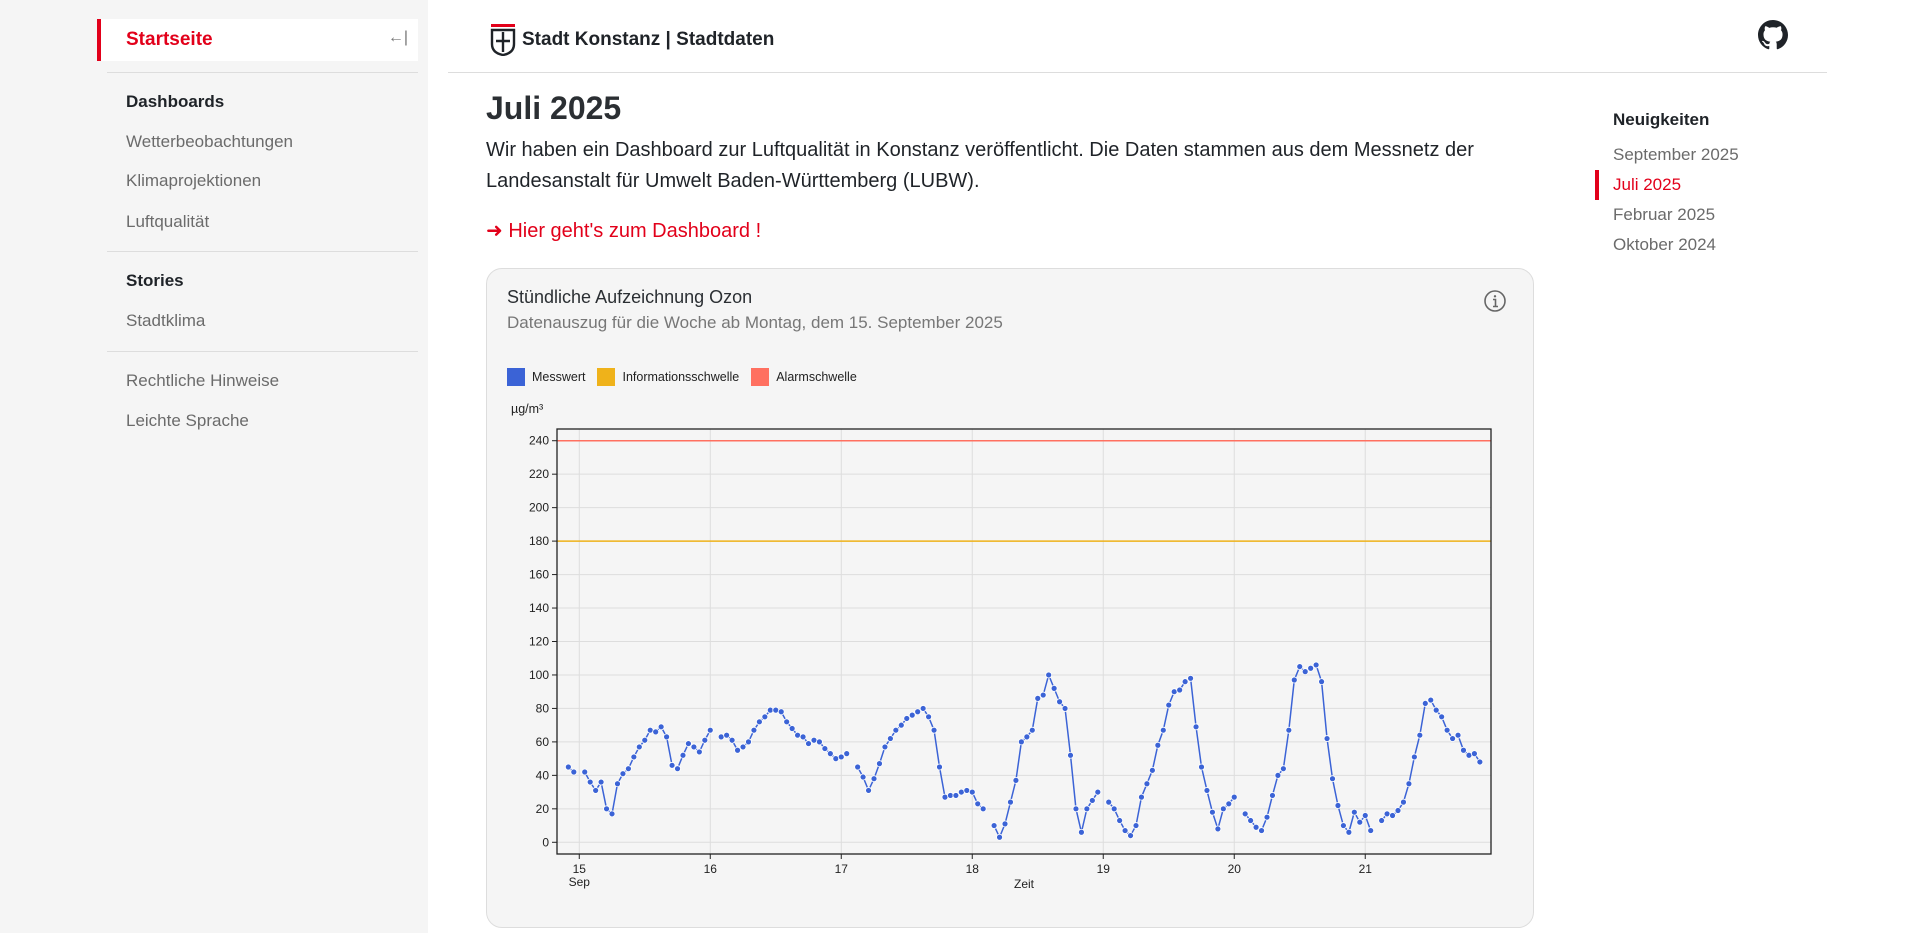 Image resolution: width=1920 pixels, height=933 pixels. What do you see at coordinates (1235, 869) in the screenshot?
I see `x-tick-label: 20` at bounding box center [1235, 869].